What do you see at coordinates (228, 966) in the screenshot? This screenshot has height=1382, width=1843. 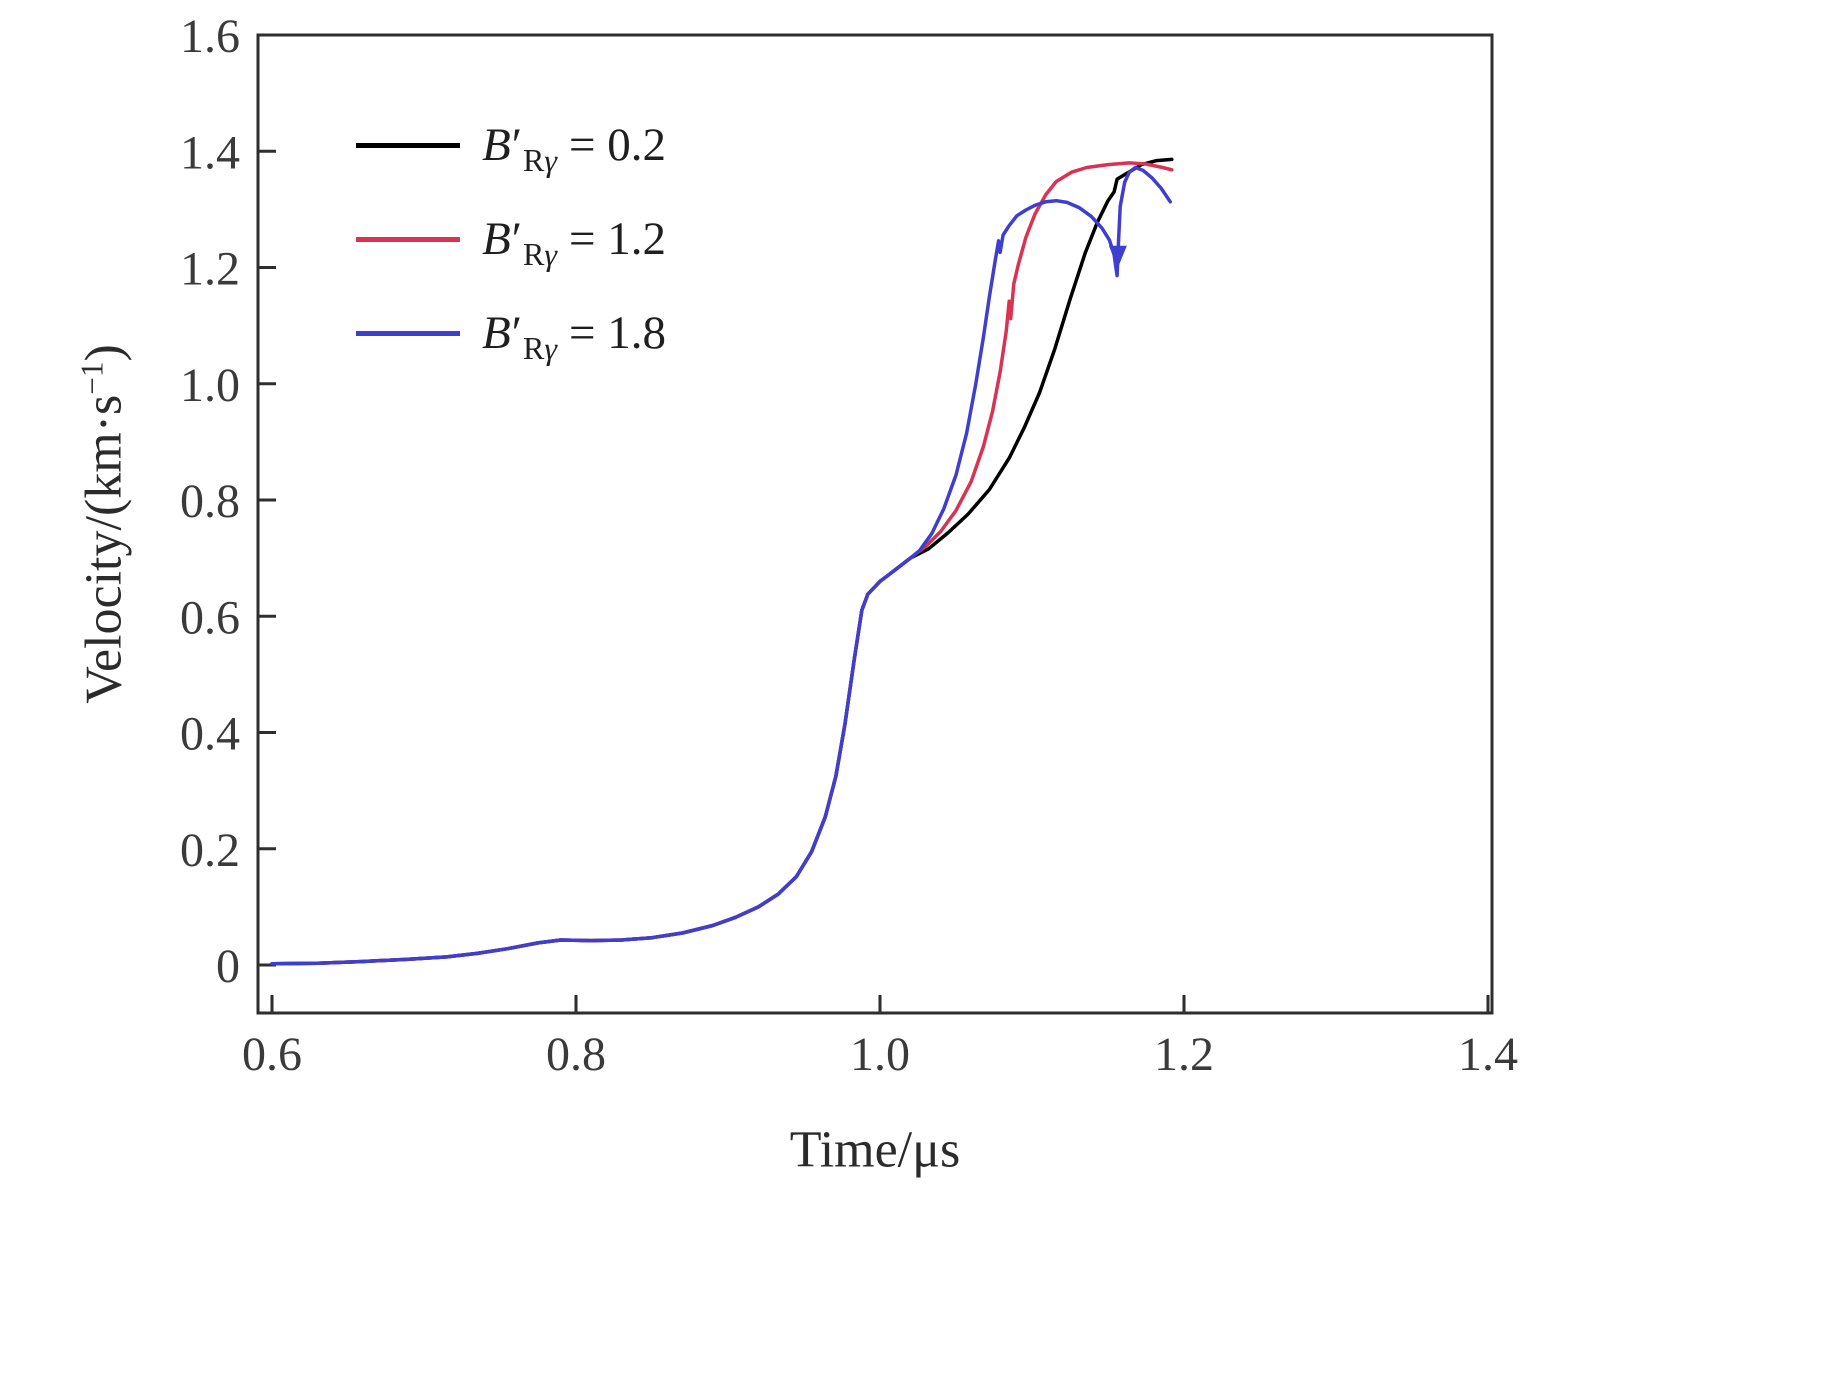 I see `y-tick-label: 0` at bounding box center [228, 966].